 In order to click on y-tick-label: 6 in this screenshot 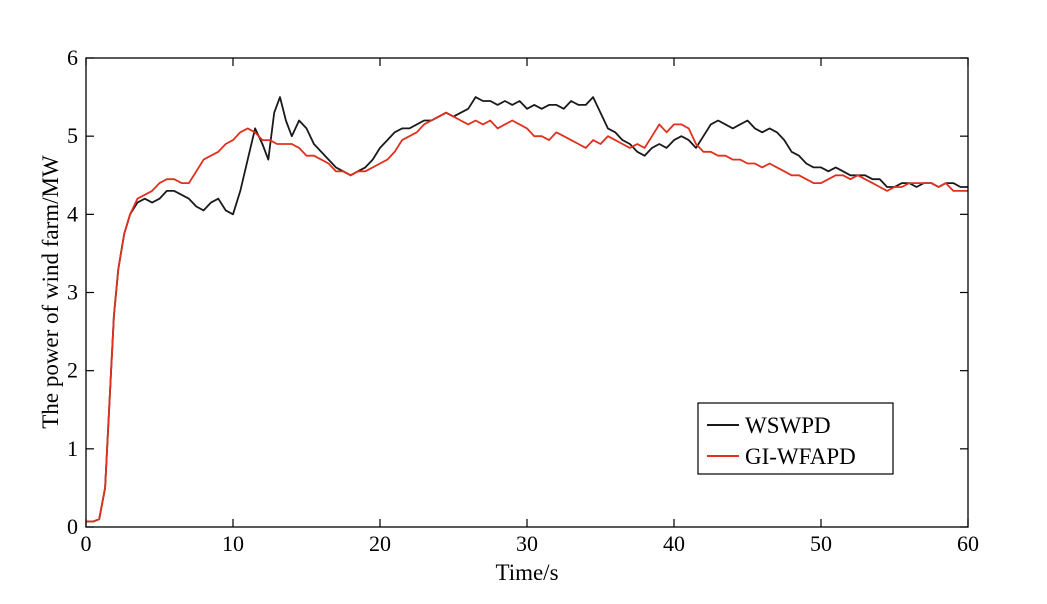, I will do `click(72, 57)`.